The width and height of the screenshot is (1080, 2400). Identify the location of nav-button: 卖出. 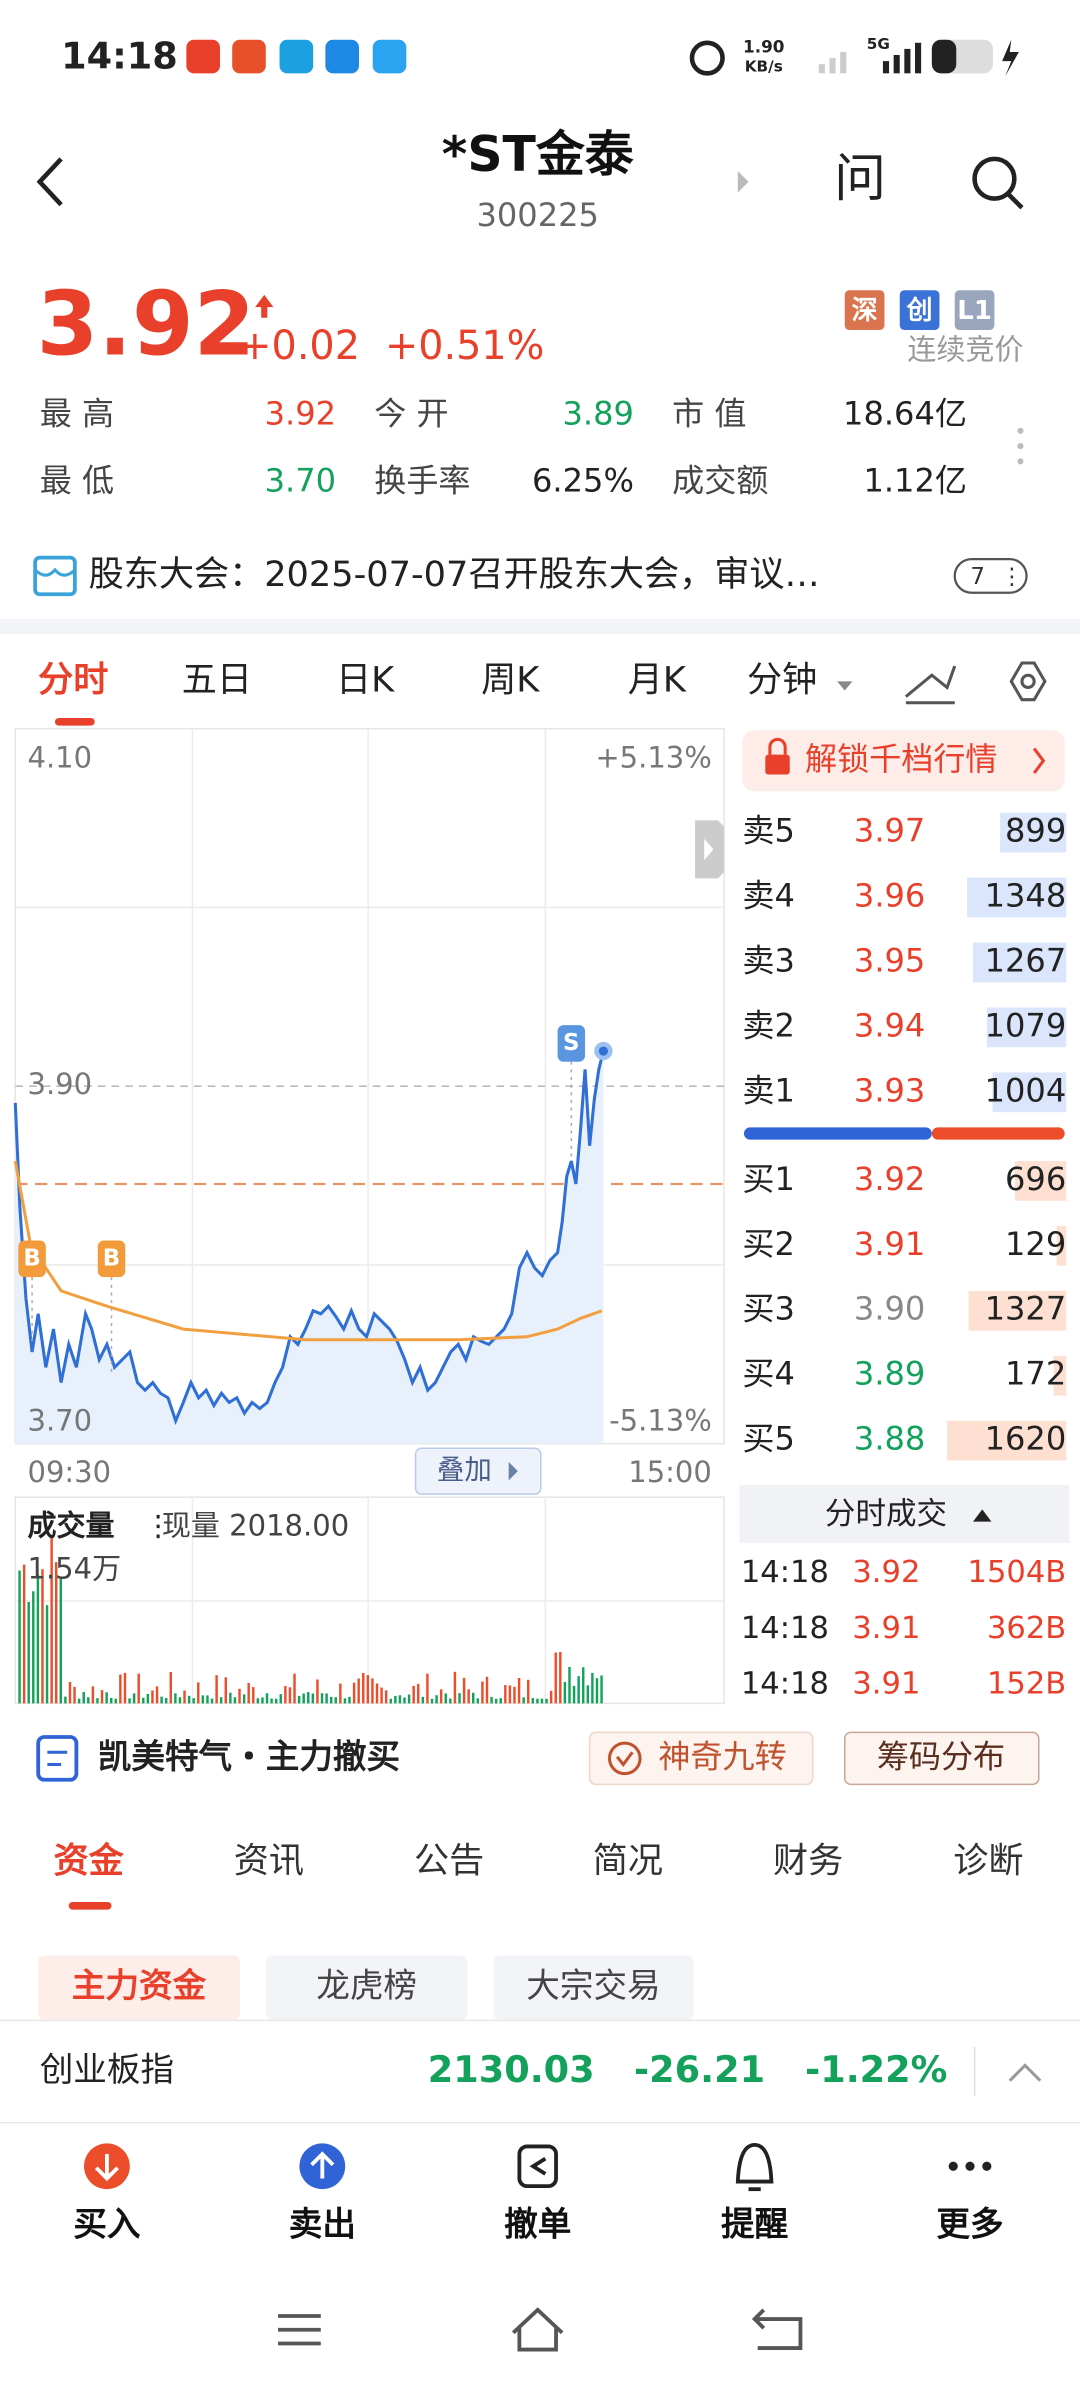
(322, 2223).